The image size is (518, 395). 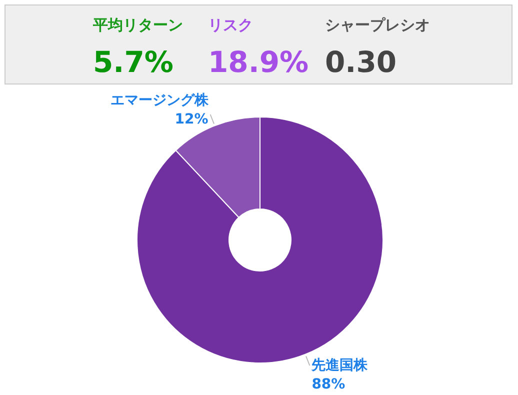 What do you see at coordinates (258, 62) in the screenshot?
I see `text: 18.9%` at bounding box center [258, 62].